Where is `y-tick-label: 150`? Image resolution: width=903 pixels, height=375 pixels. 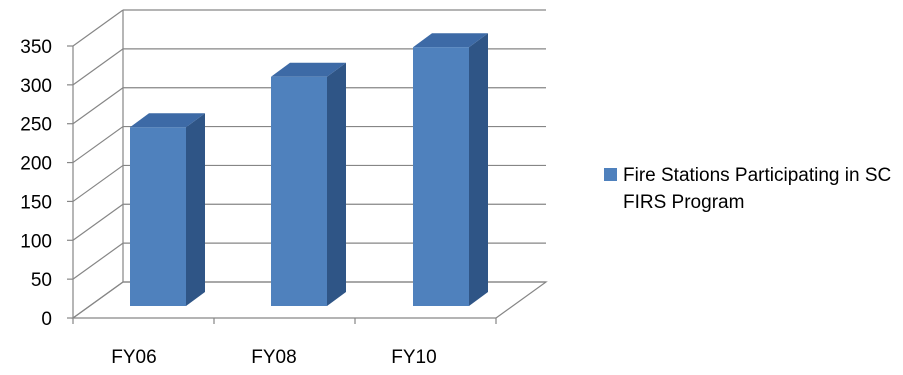
y-tick-label: 150 is located at coordinates (36, 202).